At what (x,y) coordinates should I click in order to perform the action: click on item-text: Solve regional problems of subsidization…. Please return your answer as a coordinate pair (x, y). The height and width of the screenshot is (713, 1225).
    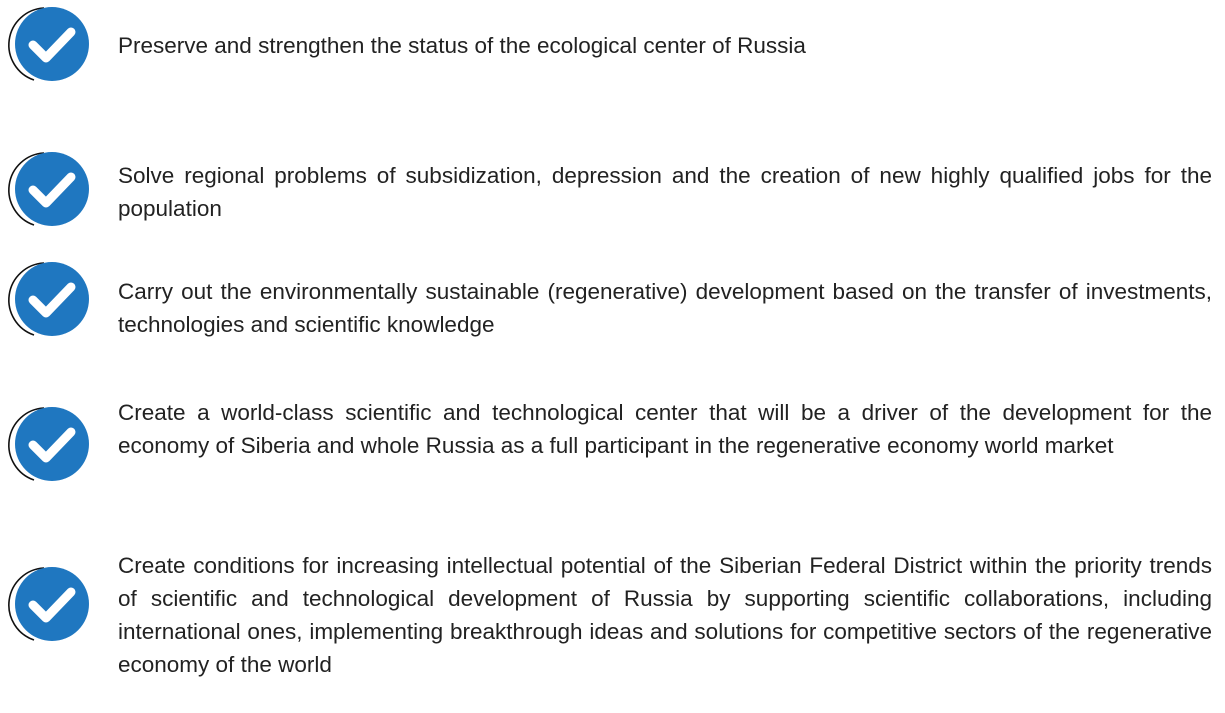
    Looking at the image, I should click on (665, 192).